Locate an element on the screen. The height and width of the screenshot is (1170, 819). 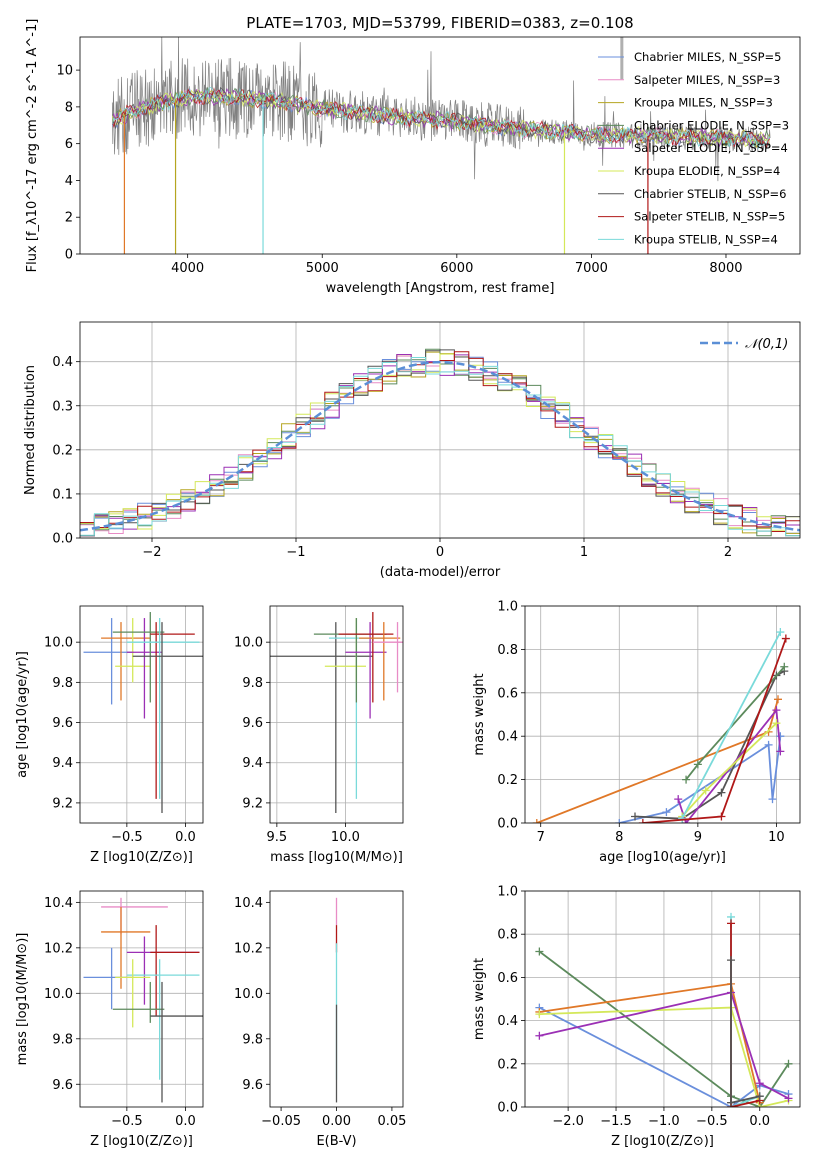
mass-age-ytick-label: 9.8 is located at coordinates (252, 683).